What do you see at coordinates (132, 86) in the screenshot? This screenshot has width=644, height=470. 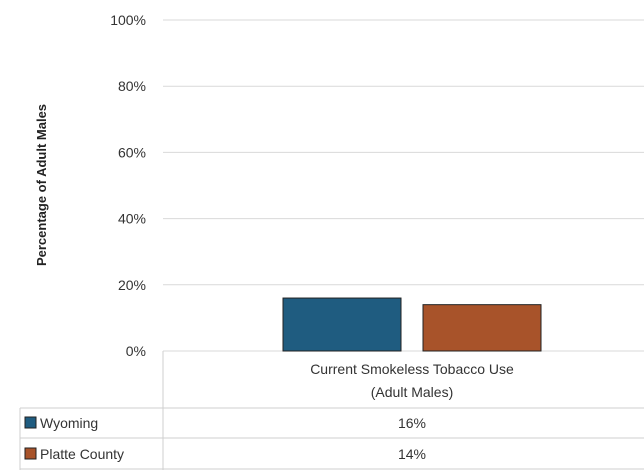 I see `y-tick-label: 80%` at bounding box center [132, 86].